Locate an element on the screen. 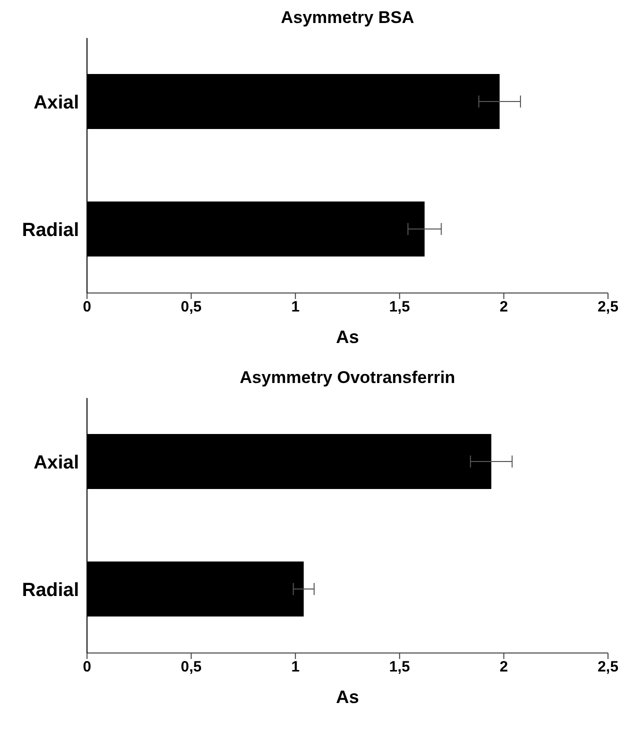  chart-title: Asymmetry BSA is located at coordinates (348, 18).